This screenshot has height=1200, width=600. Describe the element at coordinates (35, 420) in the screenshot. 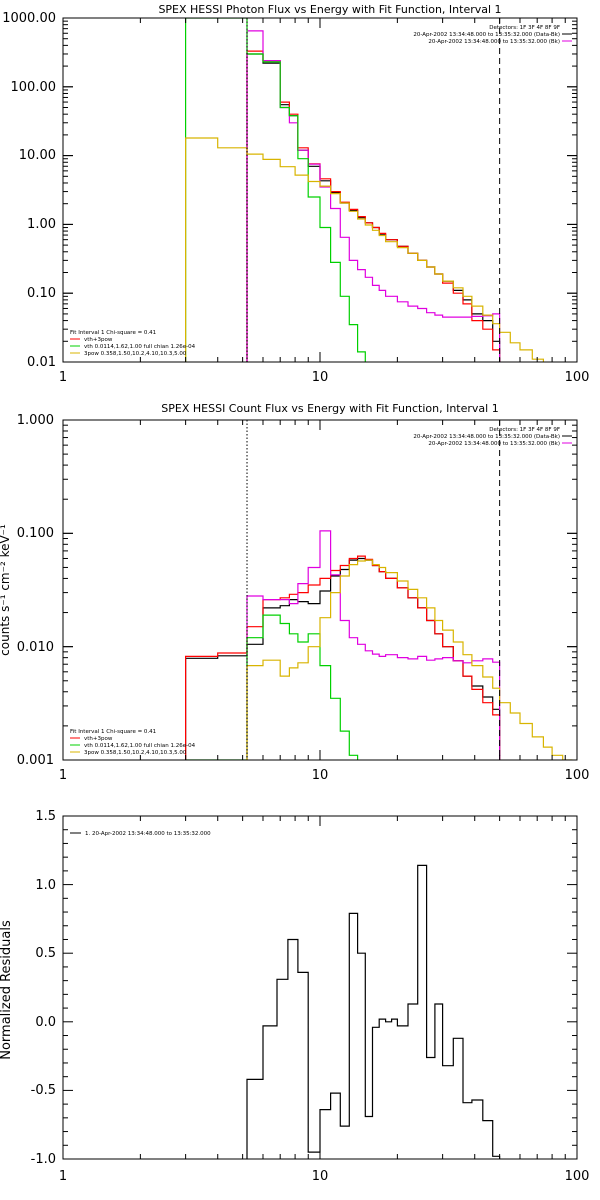

I see `y-tick-label: 1.000` at that location.